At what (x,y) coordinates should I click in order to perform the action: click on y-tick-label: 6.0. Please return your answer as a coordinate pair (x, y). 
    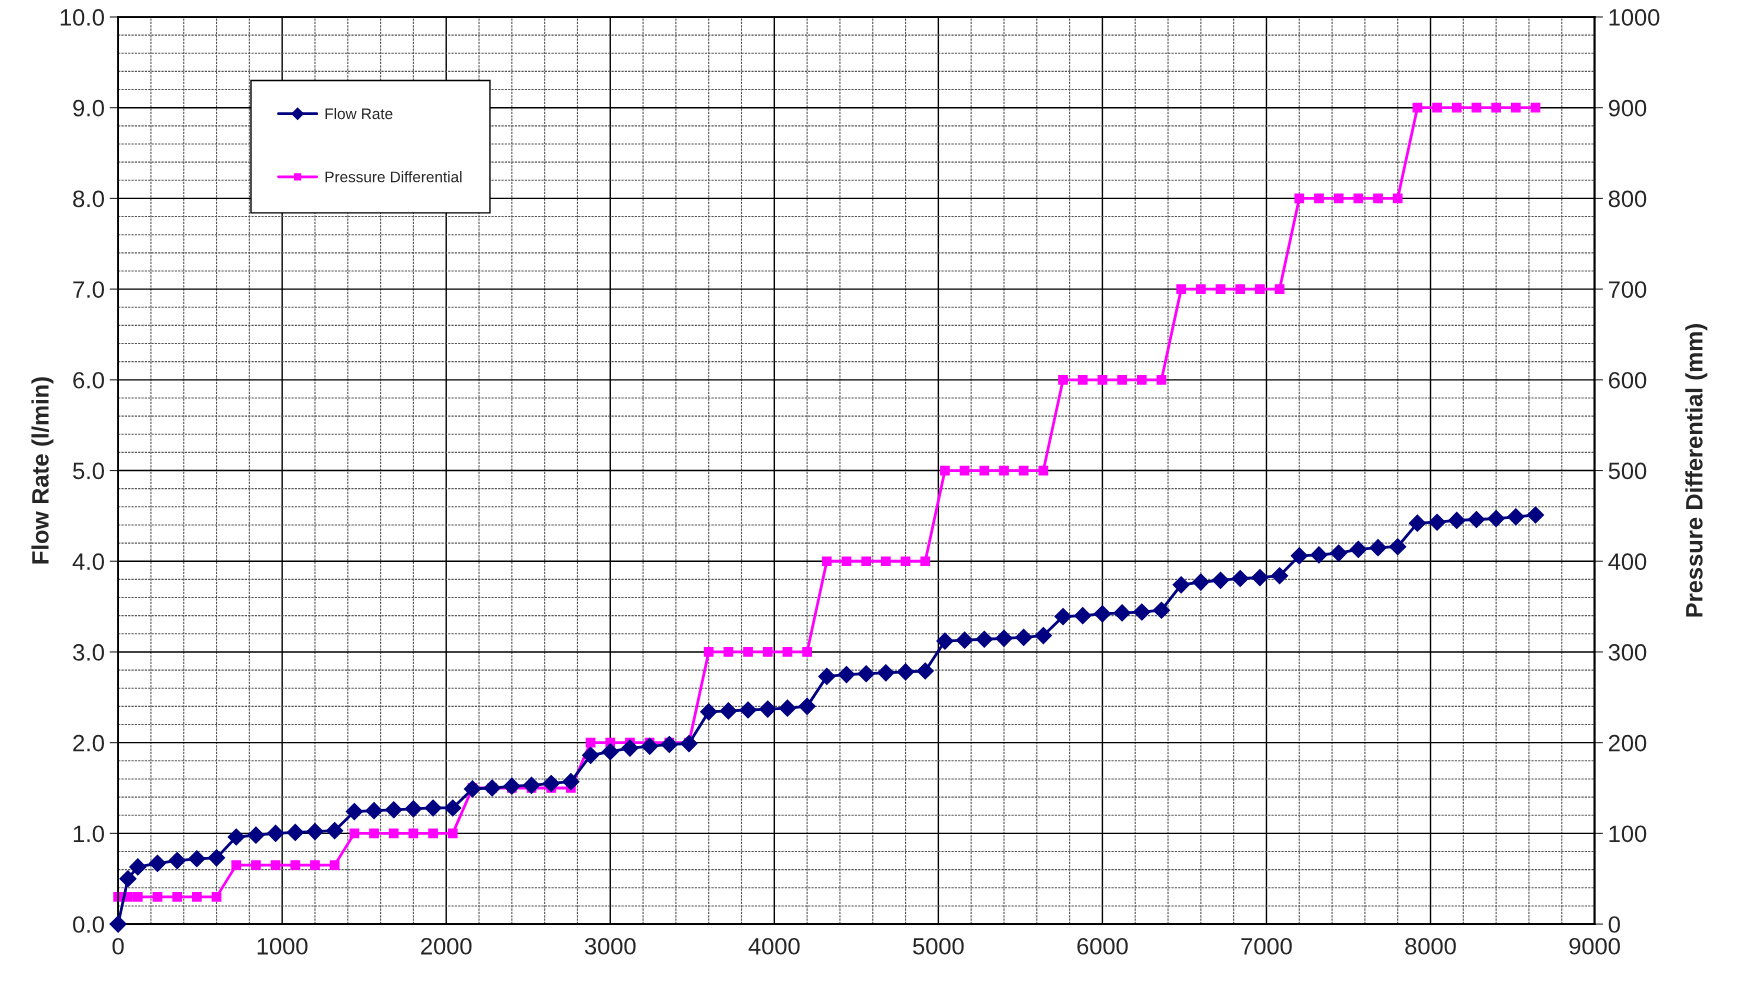
    Looking at the image, I should click on (88, 380).